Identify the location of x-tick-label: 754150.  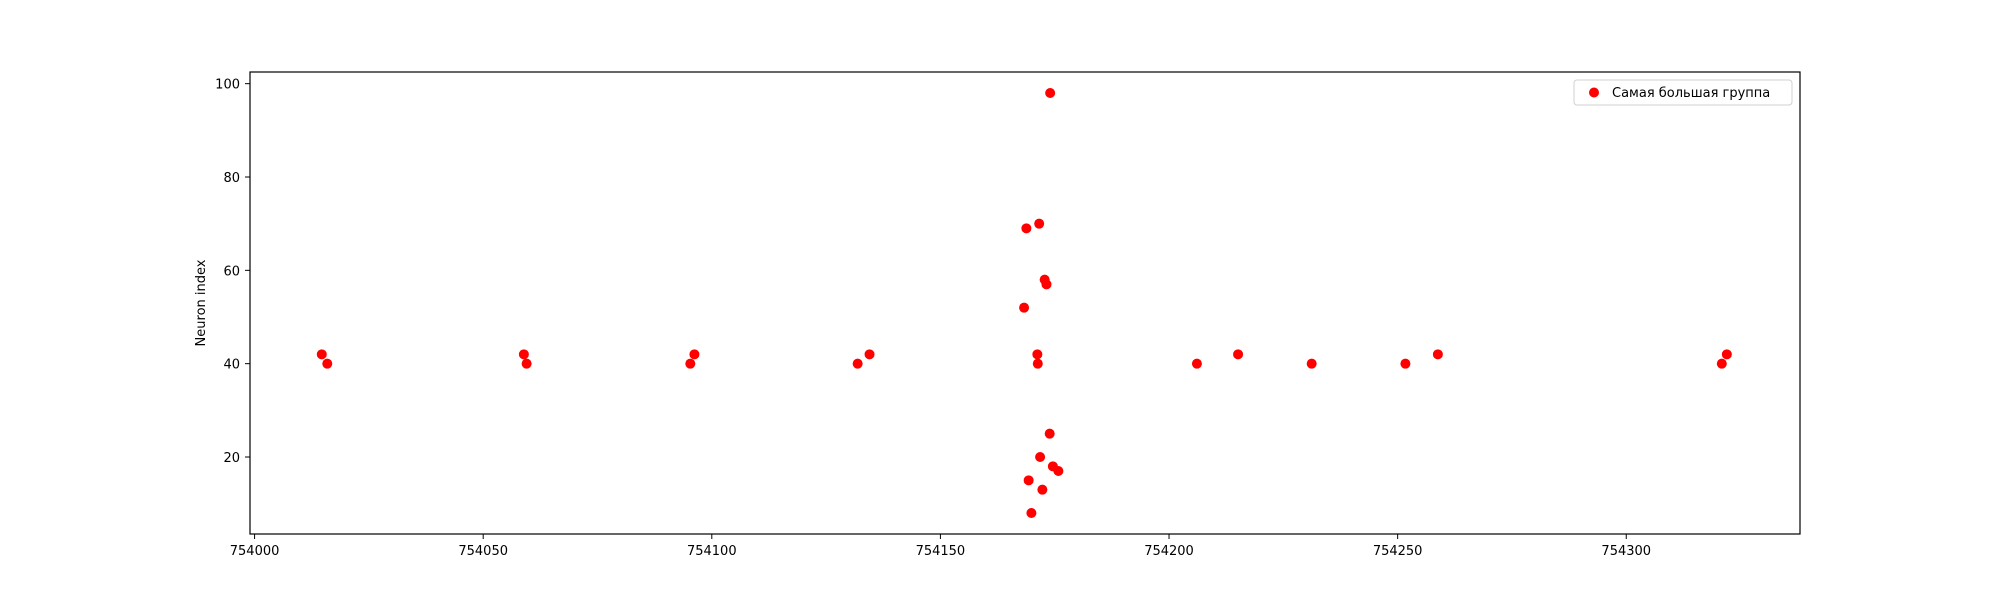
(941, 551).